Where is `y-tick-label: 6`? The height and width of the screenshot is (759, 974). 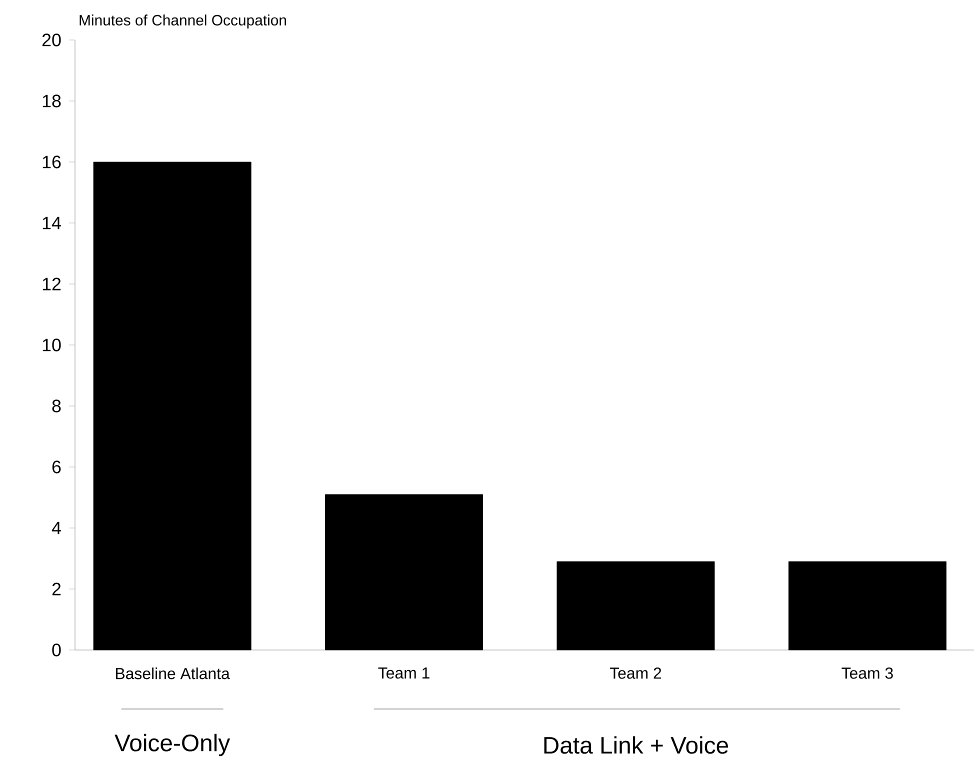
y-tick-label: 6 is located at coordinates (56, 467).